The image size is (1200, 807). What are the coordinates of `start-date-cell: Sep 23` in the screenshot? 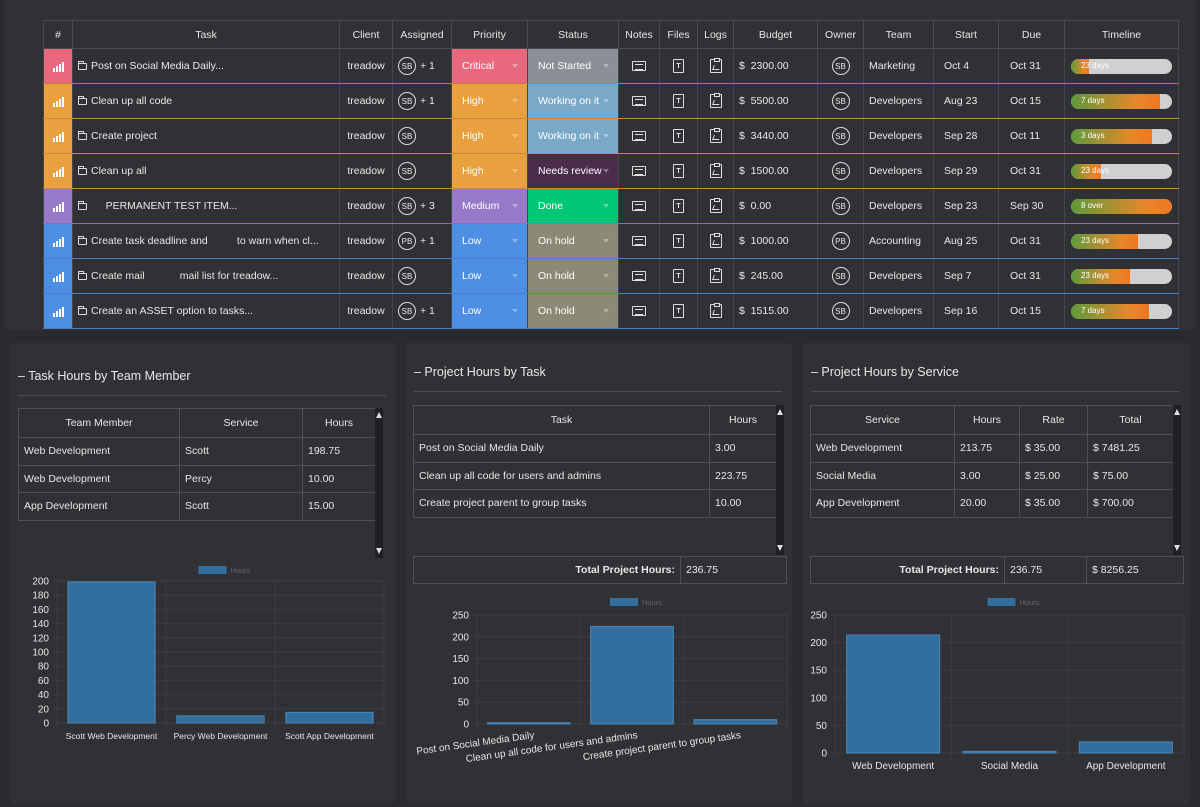 It's located at (966, 206).